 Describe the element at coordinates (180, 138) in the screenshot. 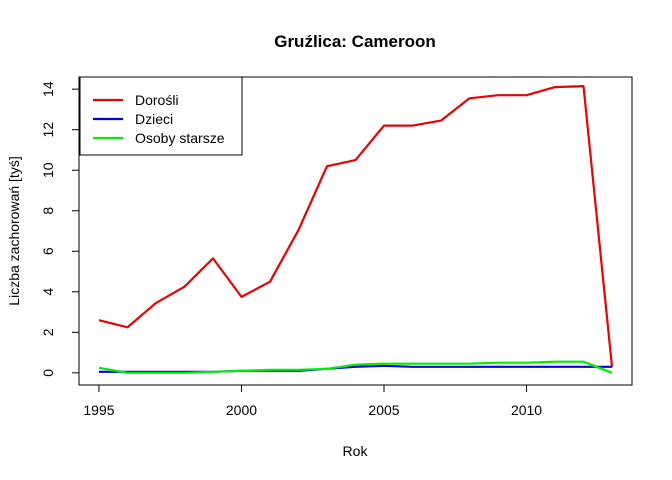

I see `legend-label: Osoby starsze` at that location.